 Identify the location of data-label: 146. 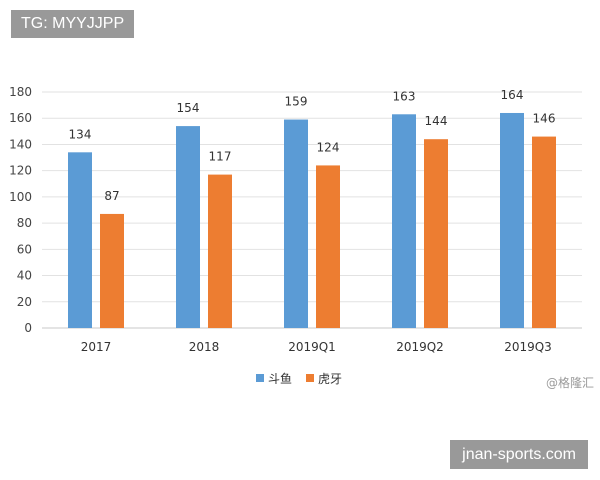
(544, 119).